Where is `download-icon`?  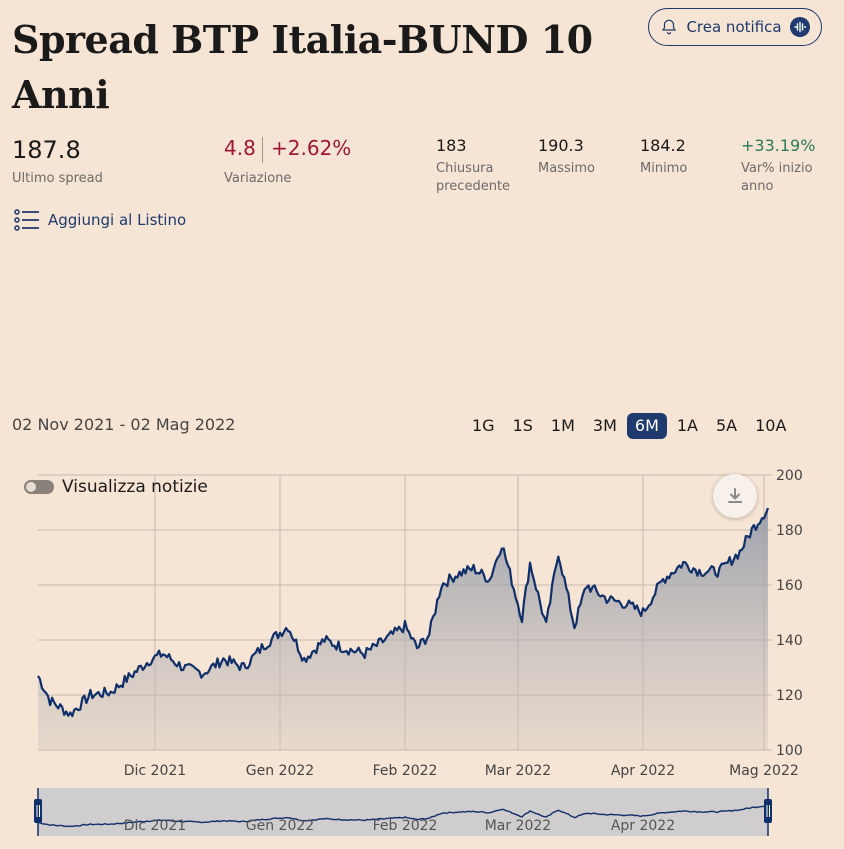 download-icon is located at coordinates (735, 495).